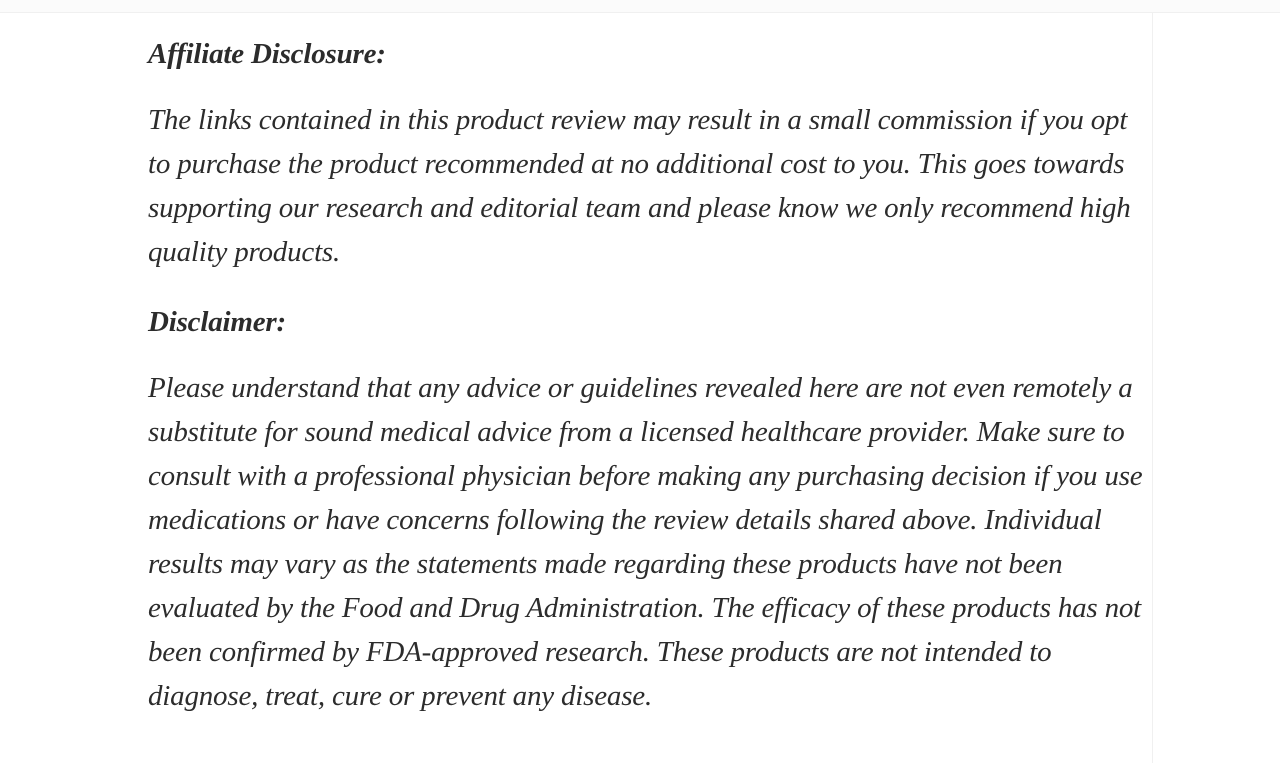  Describe the element at coordinates (640, 6) in the screenshot. I see `page-top-edge` at that location.